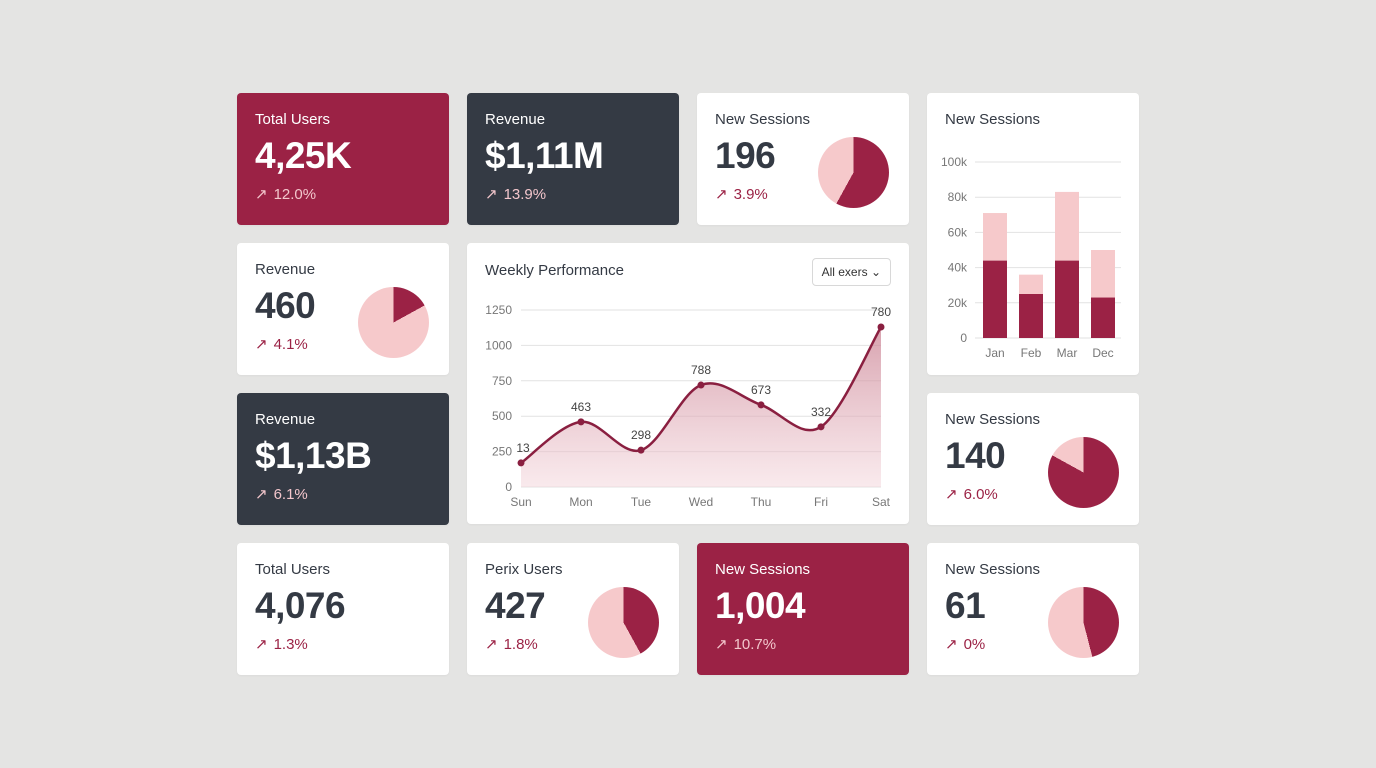  I want to click on data-label: 13, so click(523, 448).